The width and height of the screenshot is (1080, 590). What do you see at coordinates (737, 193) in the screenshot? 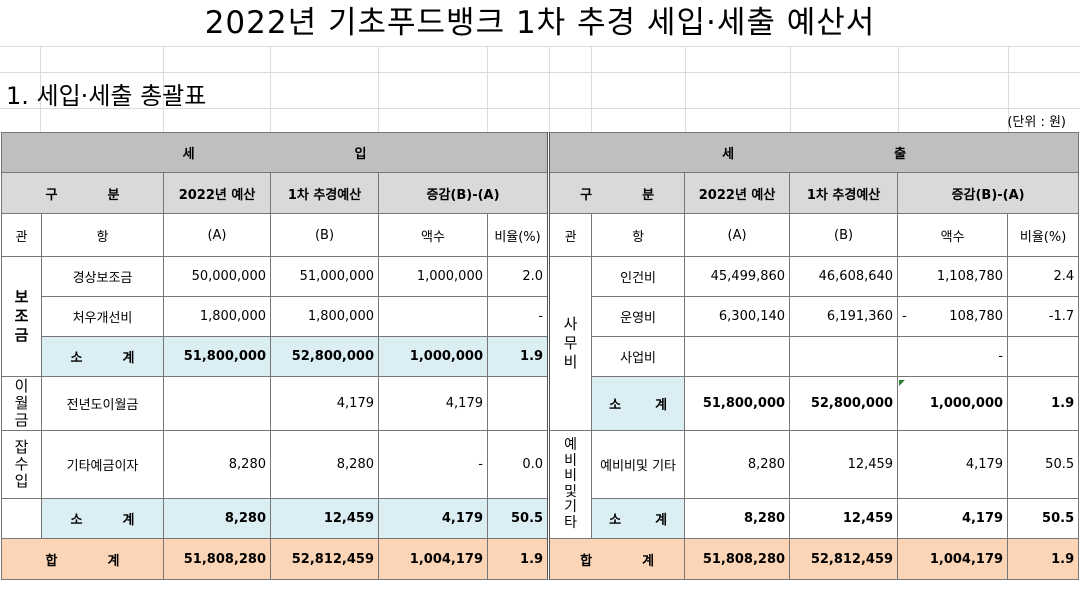
I see `expense-col-2022: 2022년 예산` at bounding box center [737, 193].